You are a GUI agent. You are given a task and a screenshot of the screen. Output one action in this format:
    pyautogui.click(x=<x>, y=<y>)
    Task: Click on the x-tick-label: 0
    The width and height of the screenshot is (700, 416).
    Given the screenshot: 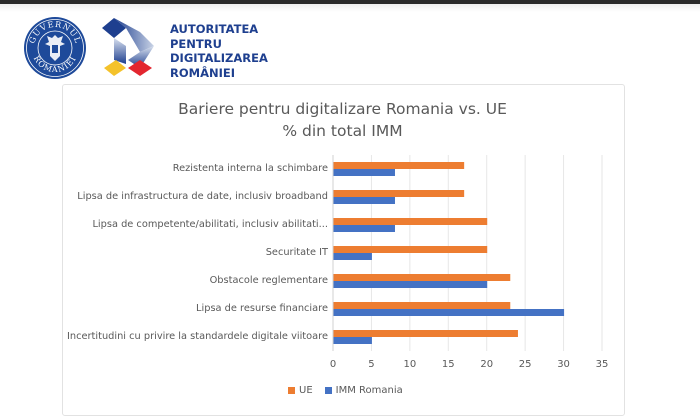 What is the action you would take?
    pyautogui.click(x=333, y=364)
    